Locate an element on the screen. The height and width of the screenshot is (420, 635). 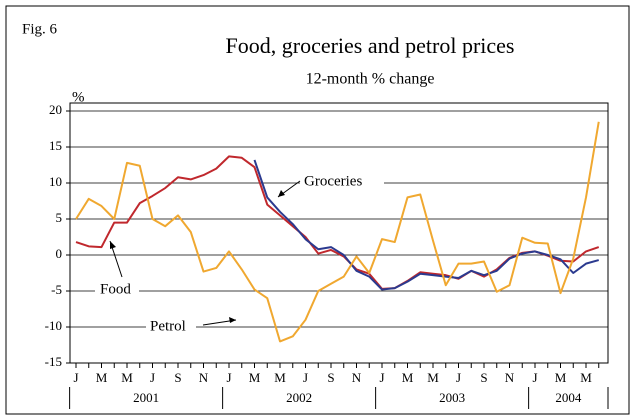
y-tick-label: 0 is located at coordinates (59, 253).